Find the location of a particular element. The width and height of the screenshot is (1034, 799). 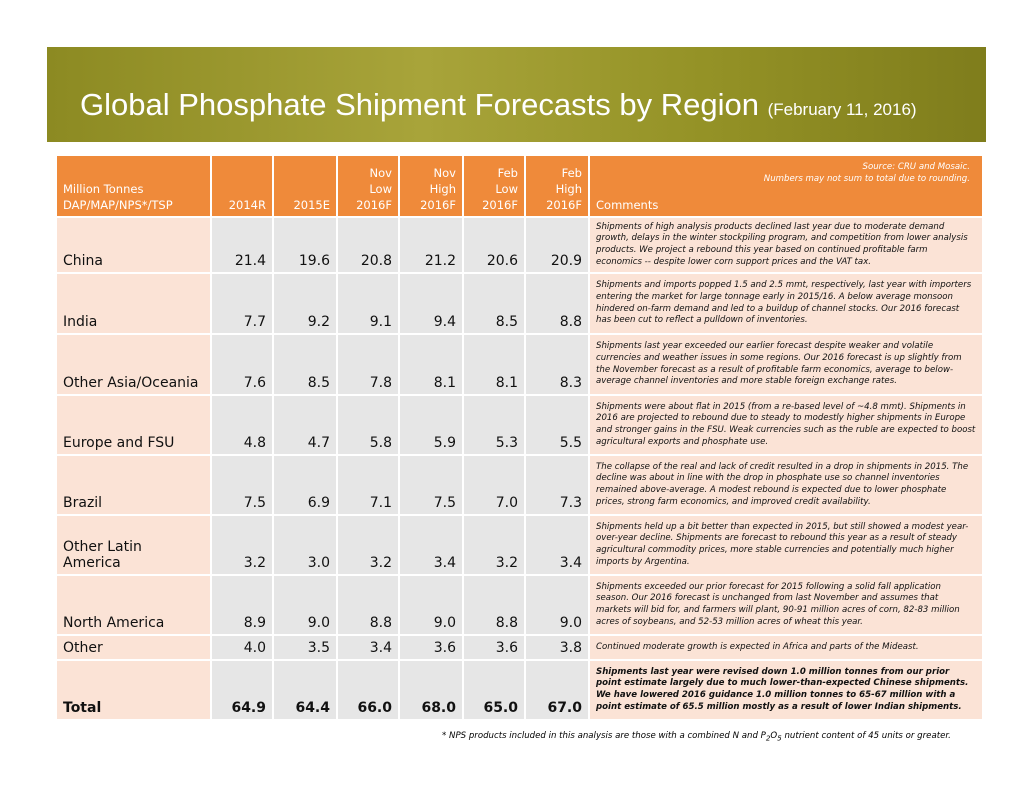

value-cell: 66.0 is located at coordinates (368, 690).